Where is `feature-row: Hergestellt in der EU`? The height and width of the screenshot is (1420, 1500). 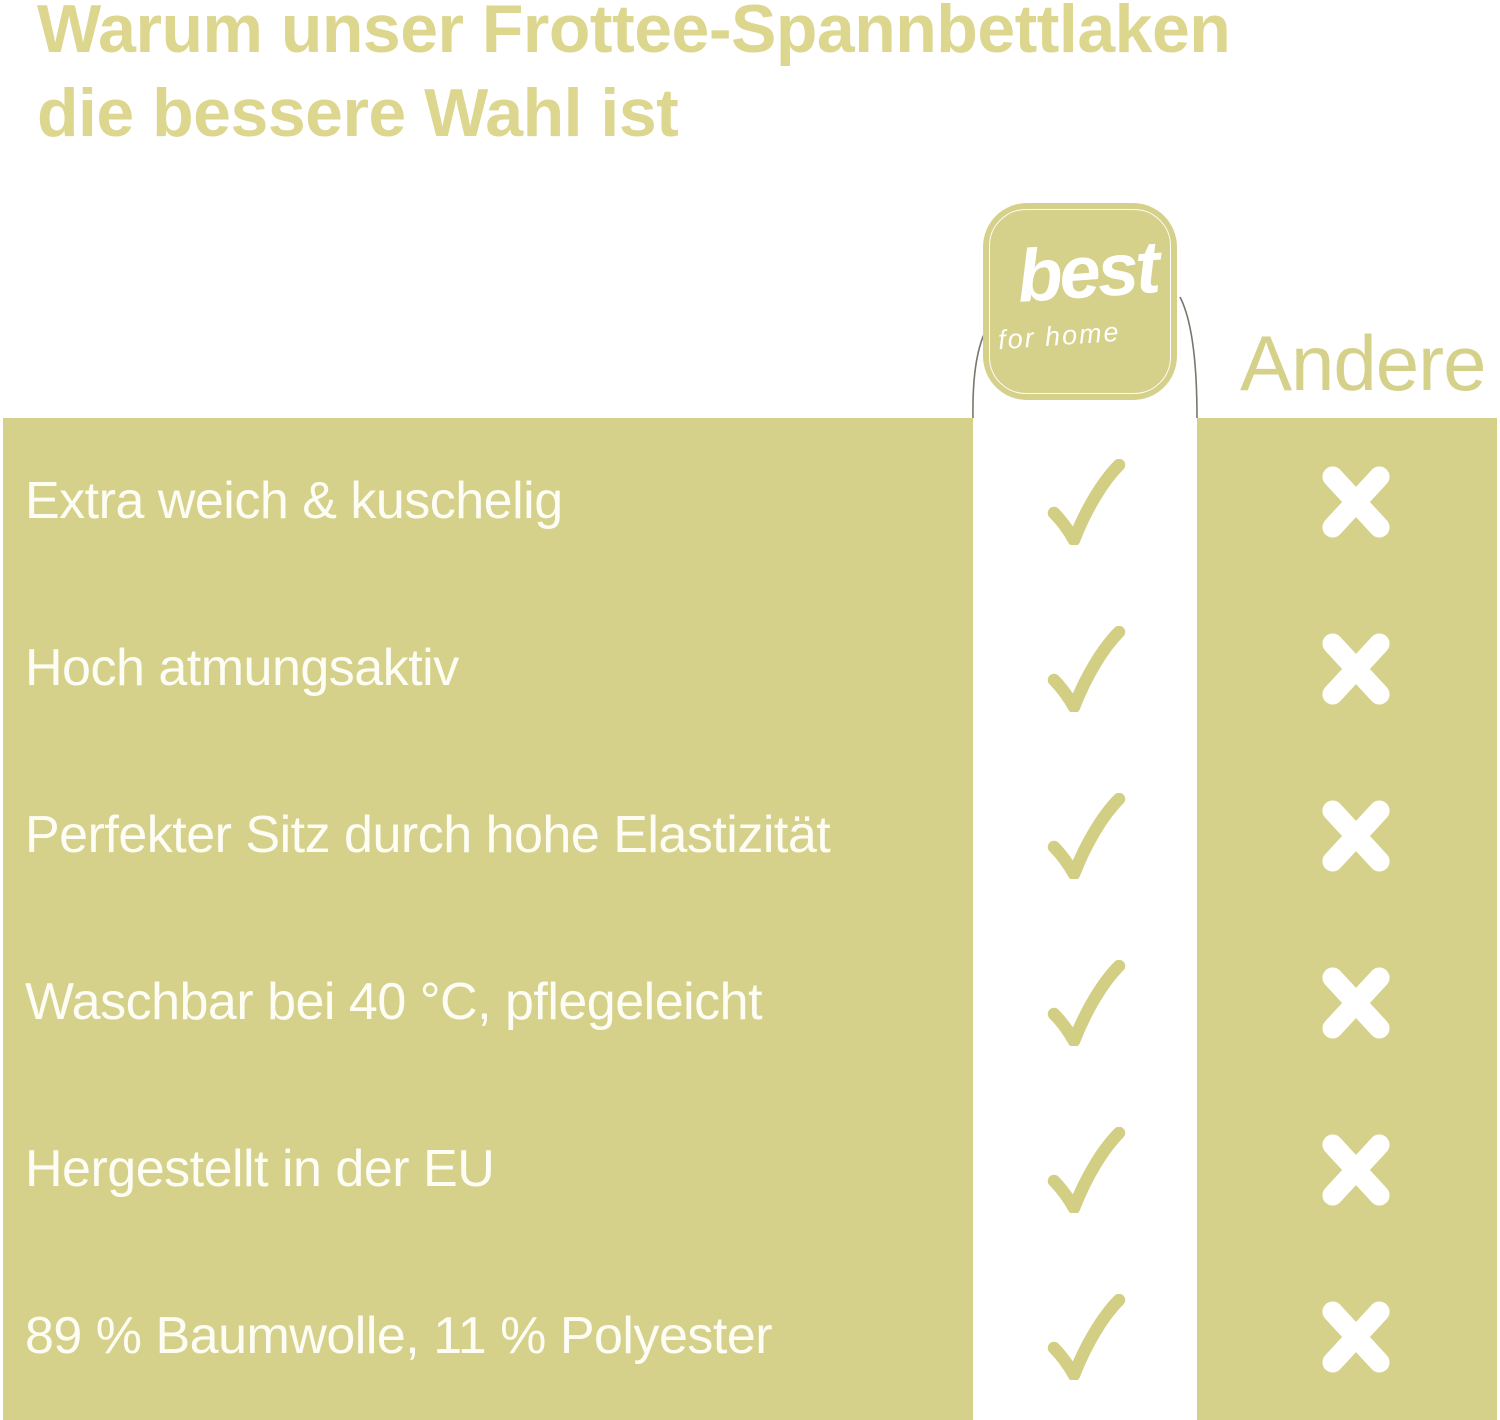 feature-row: Hergestellt in der EU is located at coordinates (750, 1169).